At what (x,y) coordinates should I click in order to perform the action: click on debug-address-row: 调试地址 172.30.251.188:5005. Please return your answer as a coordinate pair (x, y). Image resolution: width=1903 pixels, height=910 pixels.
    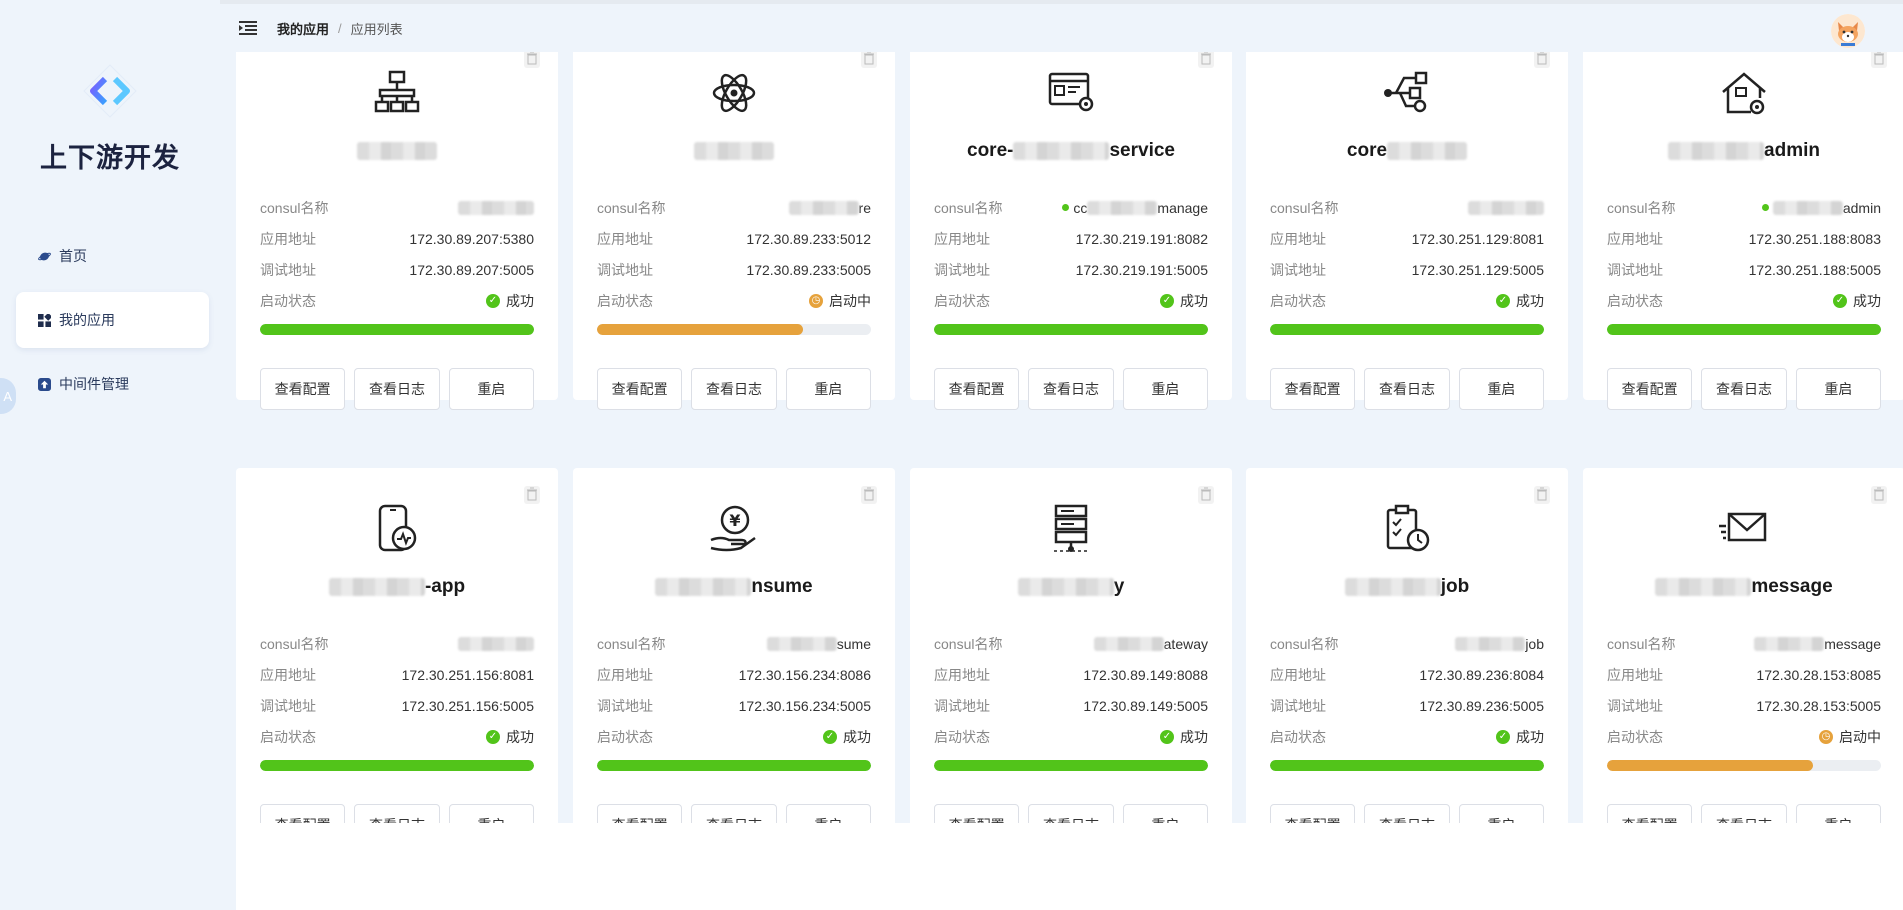
    Looking at the image, I should click on (1744, 269).